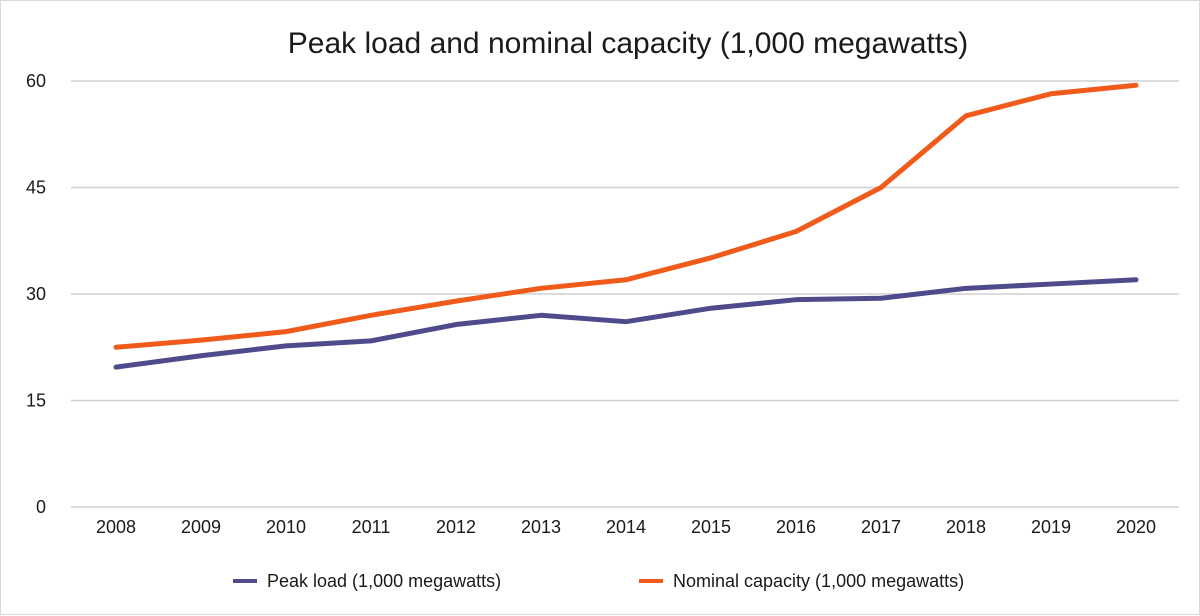 The width and height of the screenshot is (1200, 616). Describe the element at coordinates (818, 581) in the screenshot. I see `legend-label: Nominal capacity (1,000 megawatts)` at that location.